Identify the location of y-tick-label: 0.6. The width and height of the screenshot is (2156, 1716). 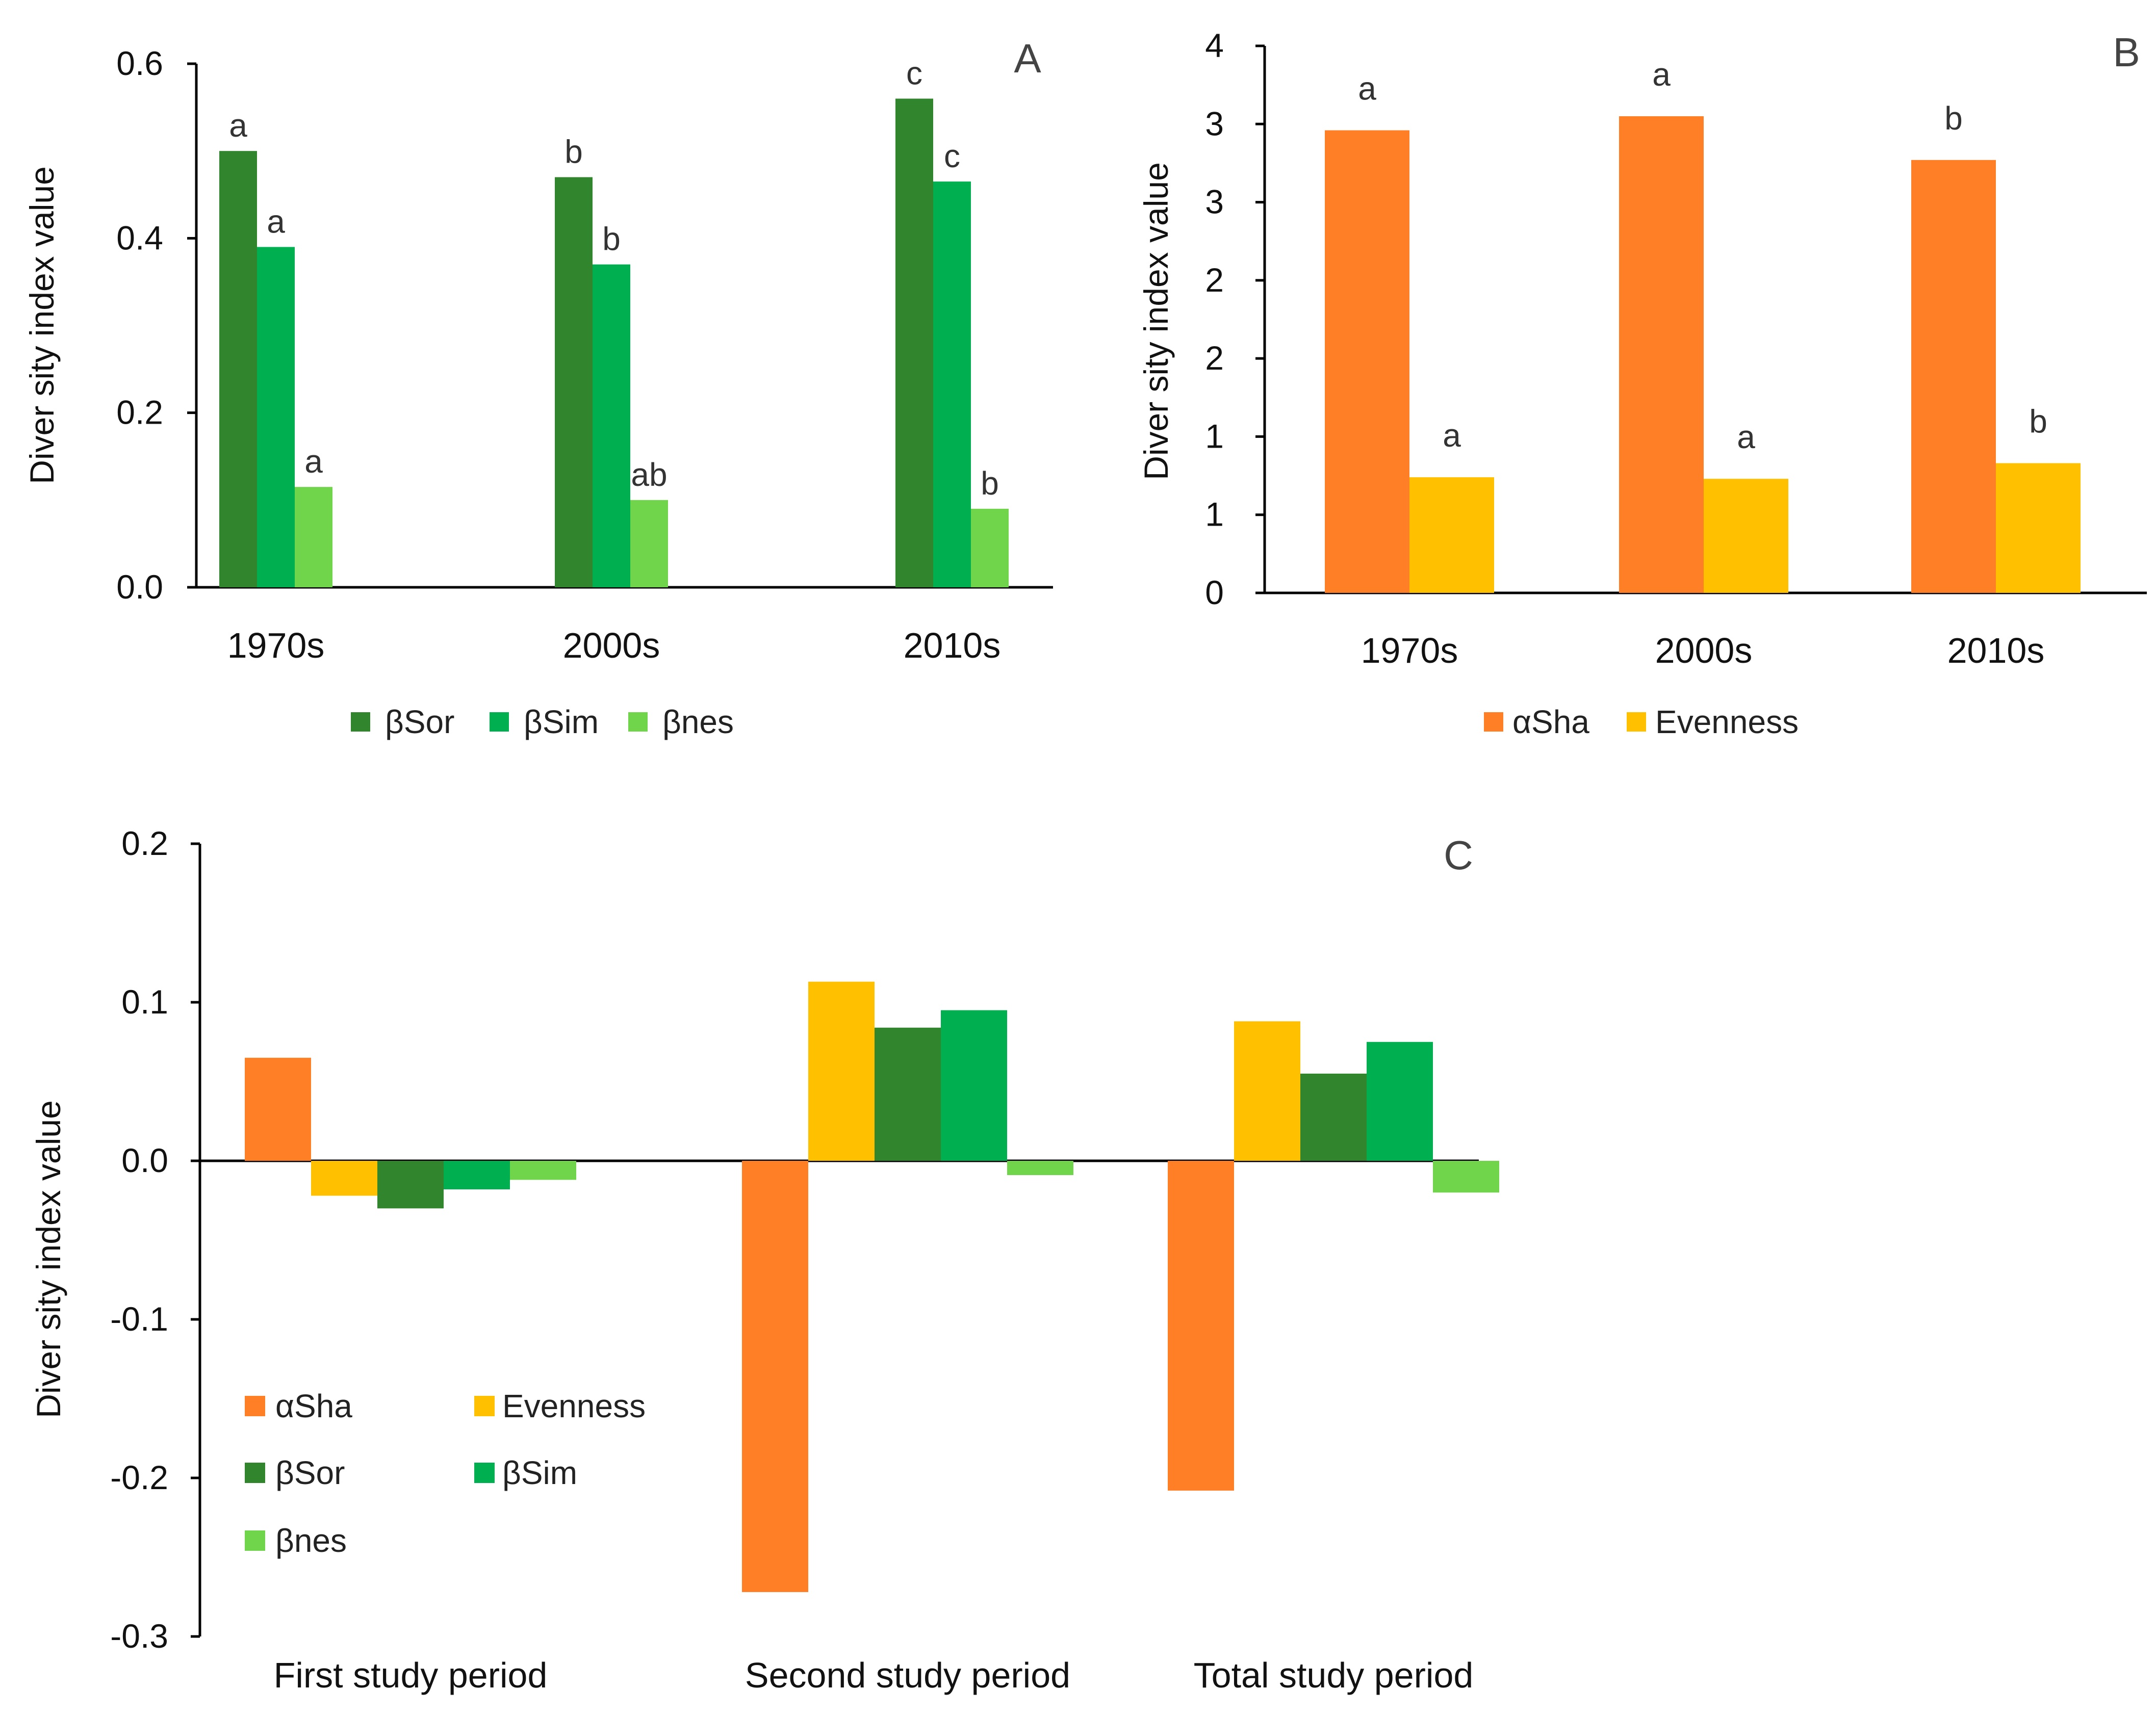
(140, 63).